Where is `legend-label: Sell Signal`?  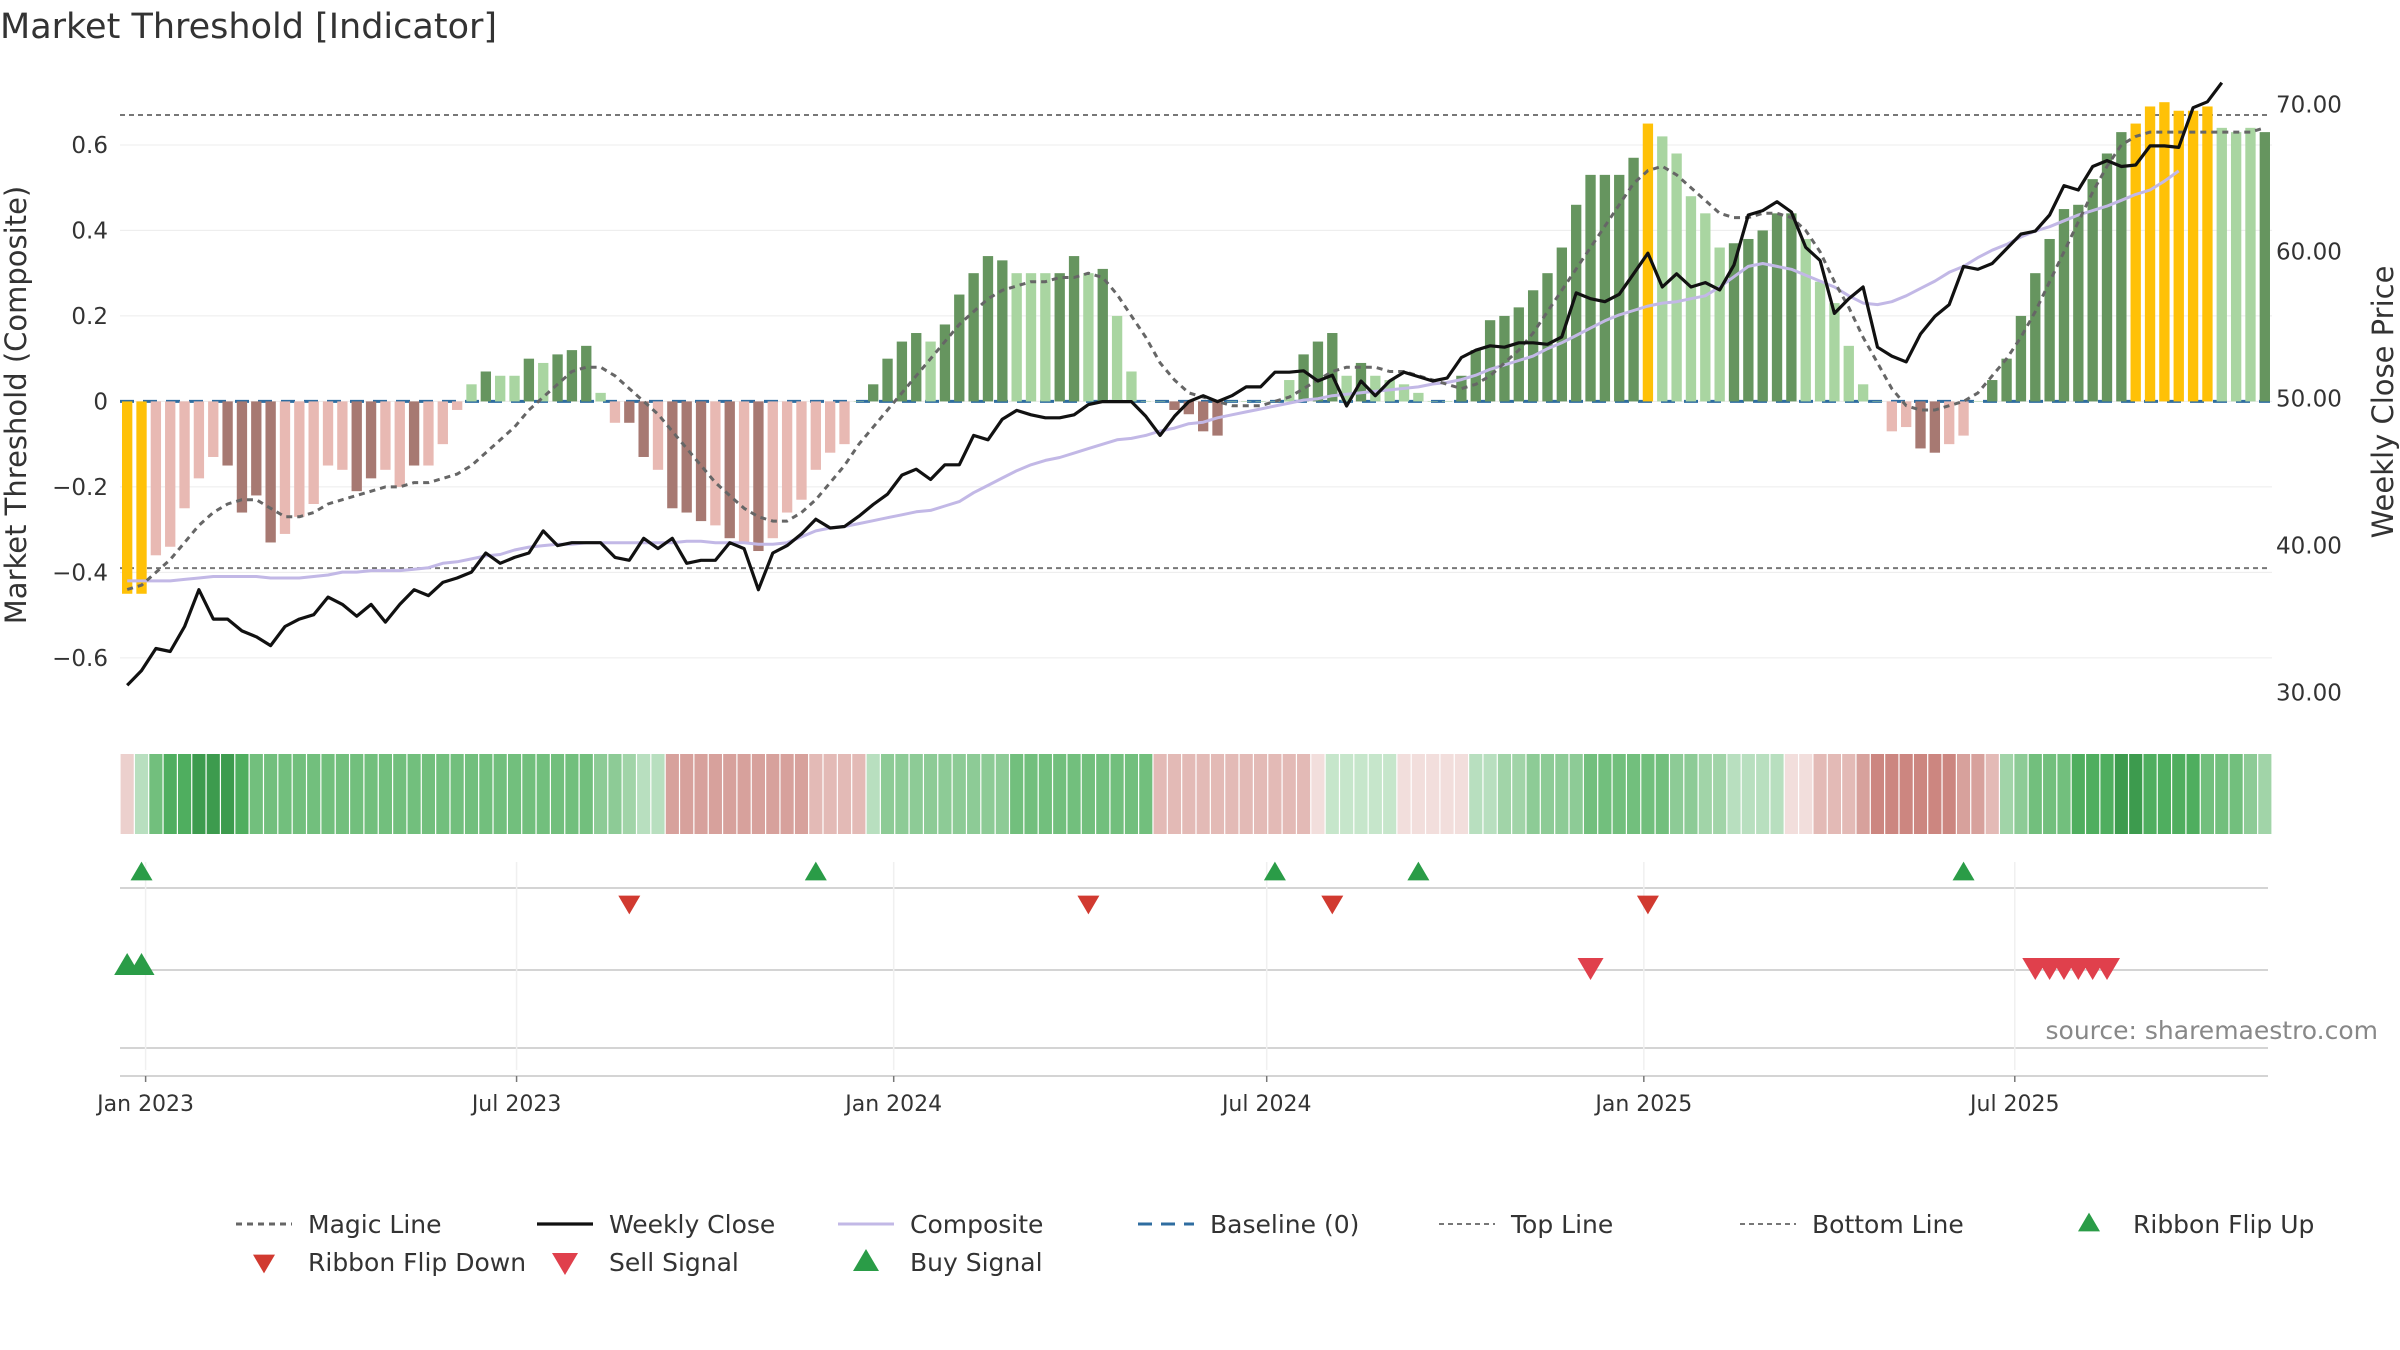 legend-label: Sell Signal is located at coordinates (674, 1262).